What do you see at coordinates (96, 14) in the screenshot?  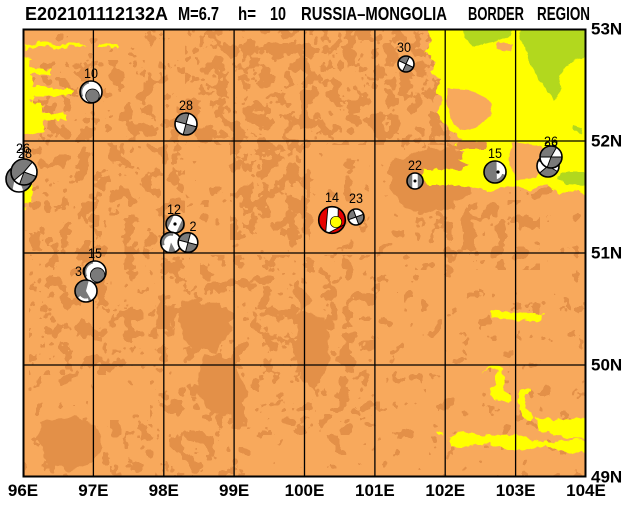 I see `svg-text: E202101112132A` at bounding box center [96, 14].